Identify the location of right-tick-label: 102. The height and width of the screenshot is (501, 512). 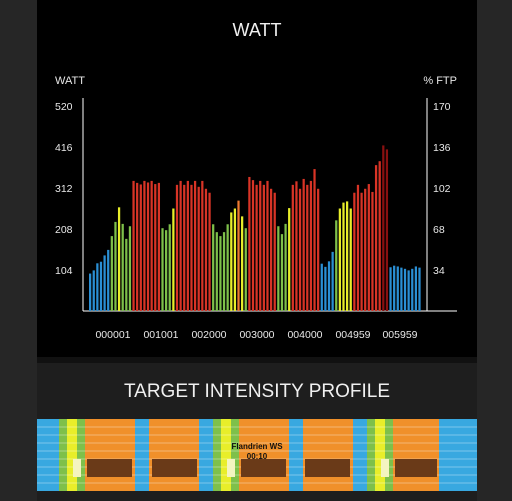
(442, 189).